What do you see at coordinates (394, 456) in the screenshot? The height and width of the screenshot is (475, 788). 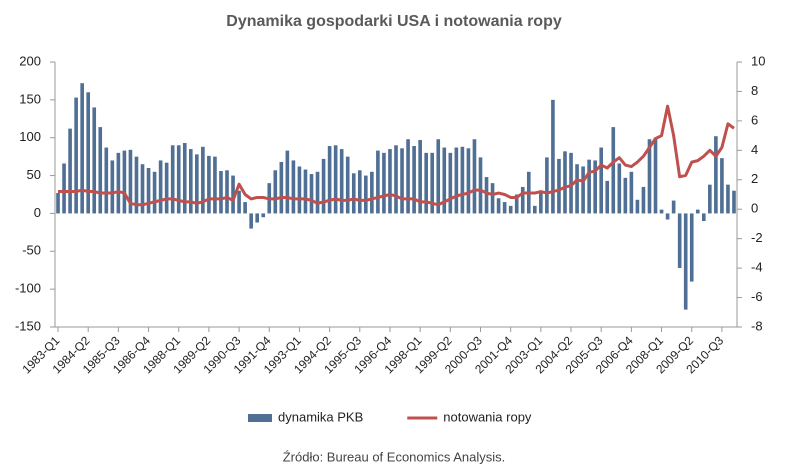 I see `source: Źródło: Bureau of Economics Analysis.` at bounding box center [394, 456].